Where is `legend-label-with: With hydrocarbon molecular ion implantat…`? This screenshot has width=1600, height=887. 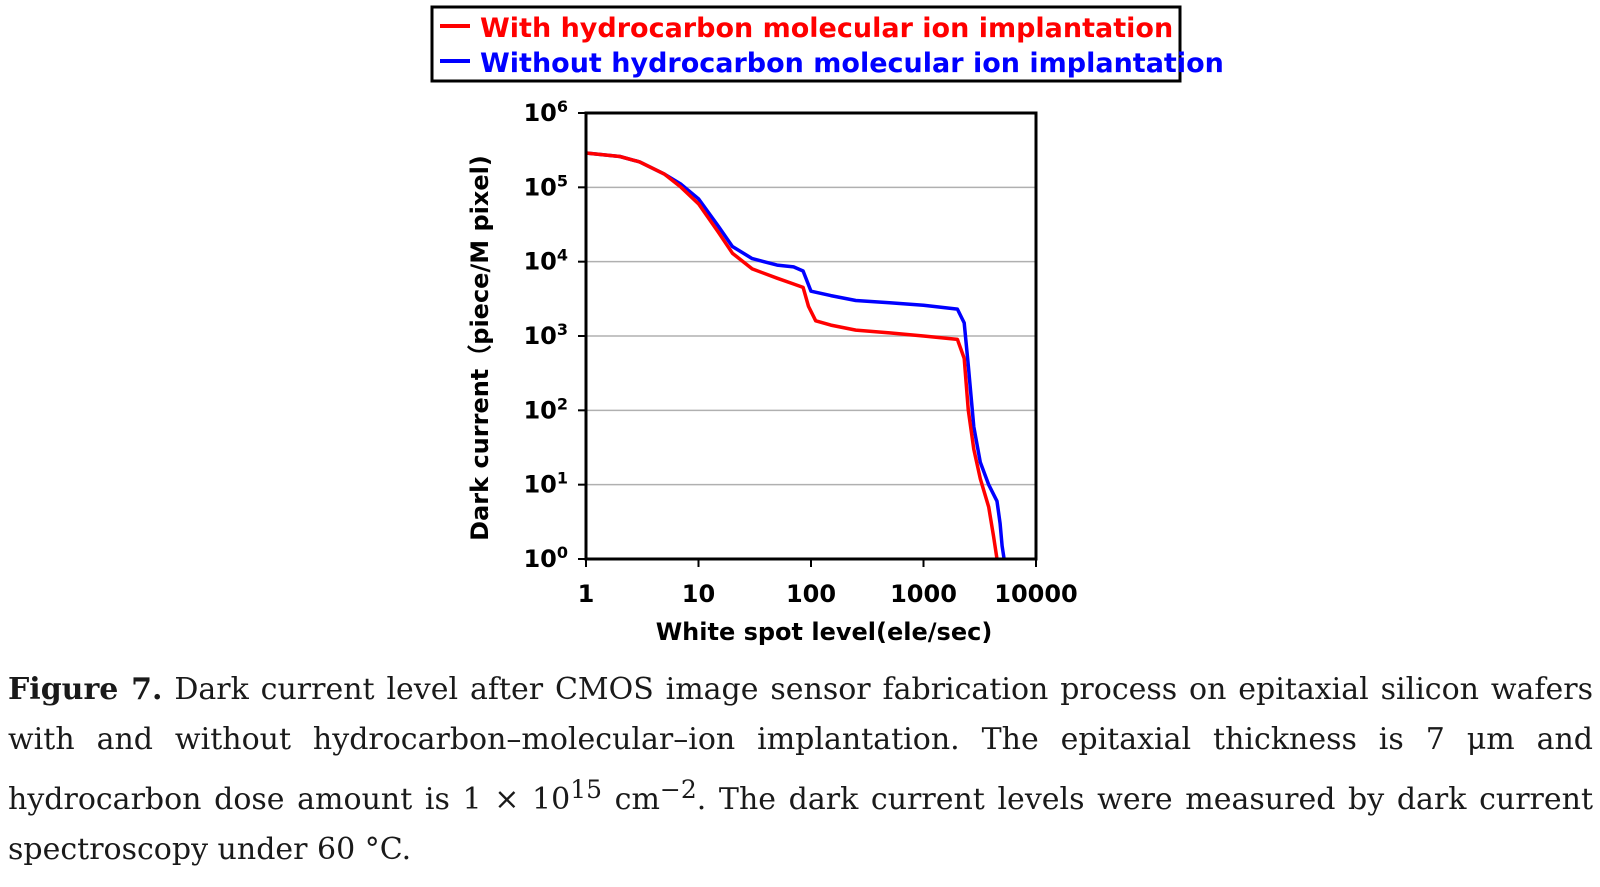 legend-label-with: With hydrocarbon molecular ion implantat… is located at coordinates (826, 28).